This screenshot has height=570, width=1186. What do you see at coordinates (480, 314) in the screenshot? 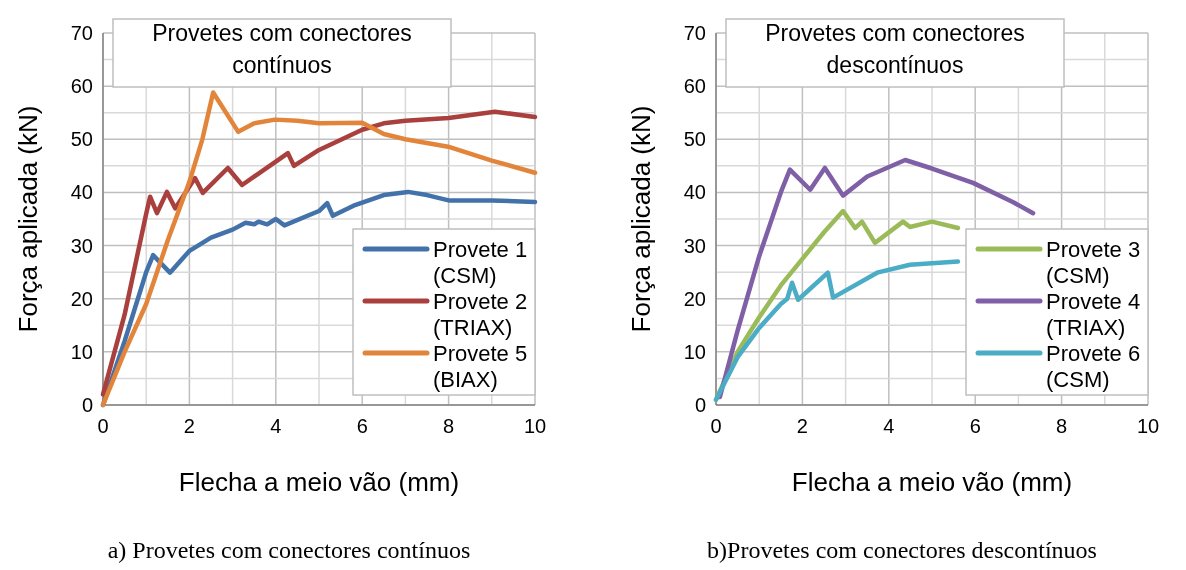
I see `legend-label: Provete 2 (TRIAX)` at bounding box center [480, 314].